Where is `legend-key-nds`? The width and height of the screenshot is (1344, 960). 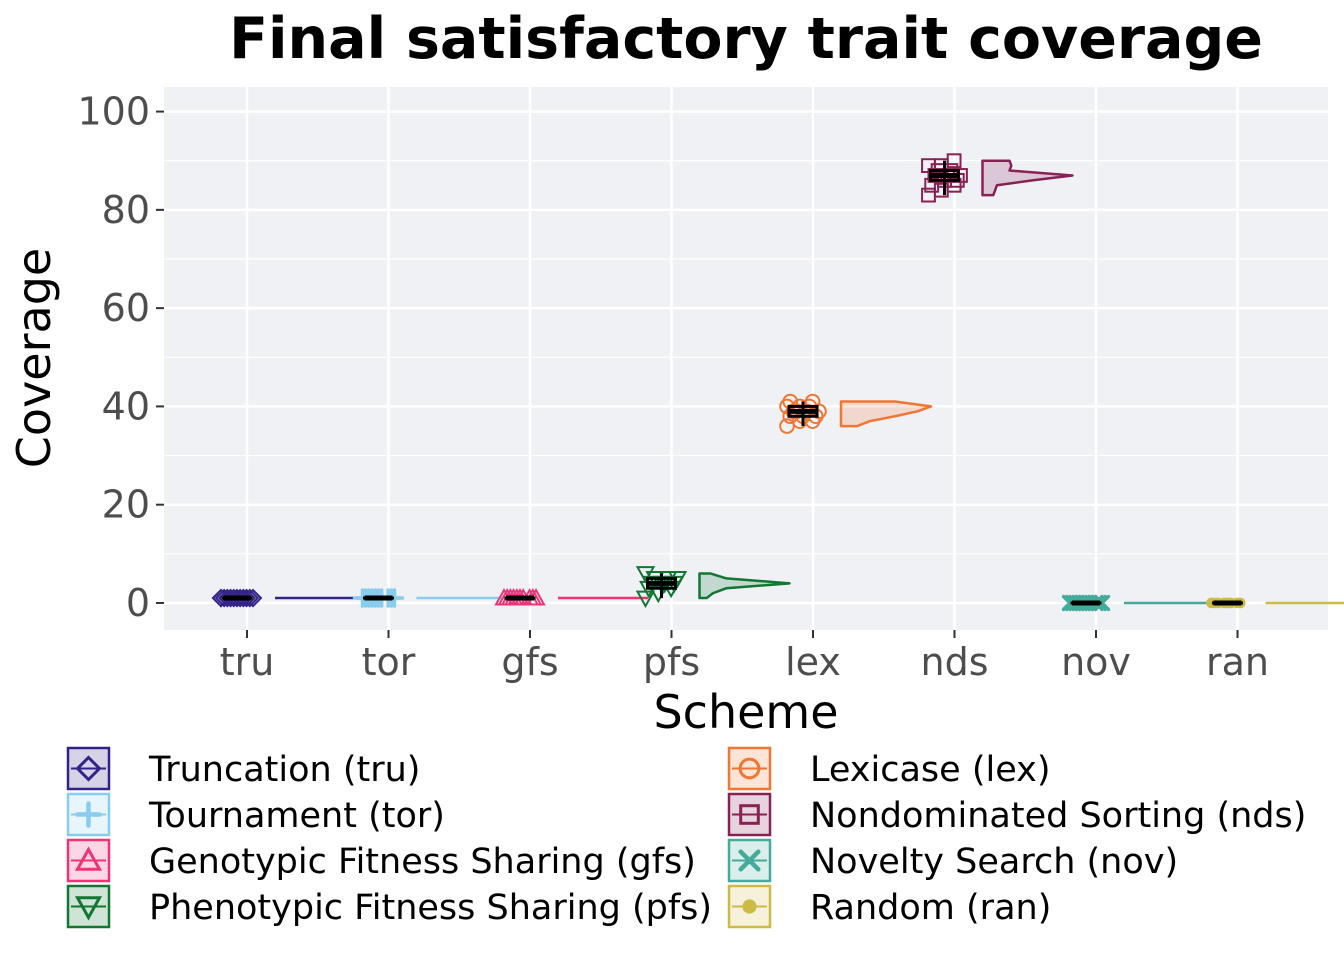 legend-key-nds is located at coordinates (749, 814).